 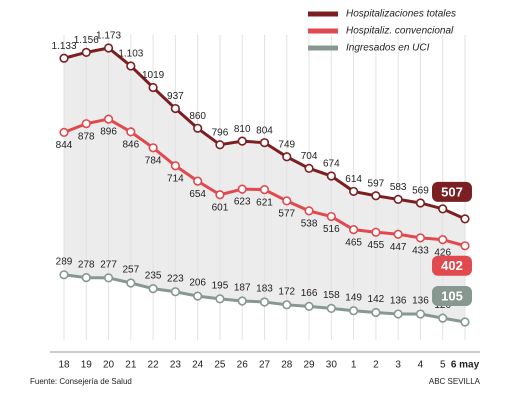 What do you see at coordinates (264, 130) in the screenshot?
I see `value-label: 804` at bounding box center [264, 130].